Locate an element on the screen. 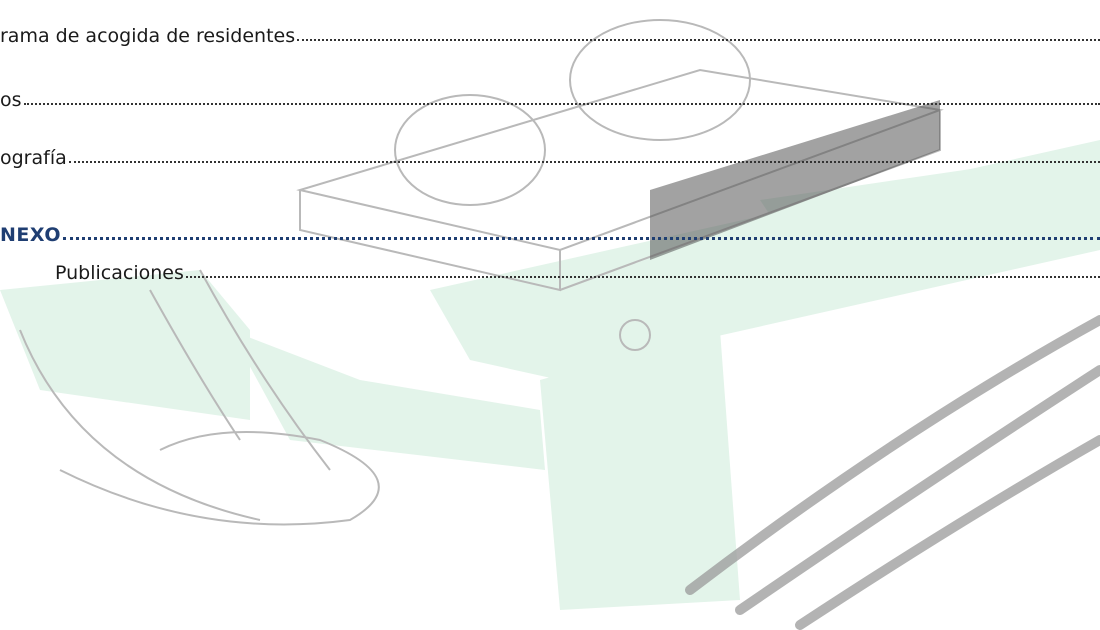 Image resolution: width=1100 pixels, height=630 pixels. toc-entry: ografía is located at coordinates (550, 154).